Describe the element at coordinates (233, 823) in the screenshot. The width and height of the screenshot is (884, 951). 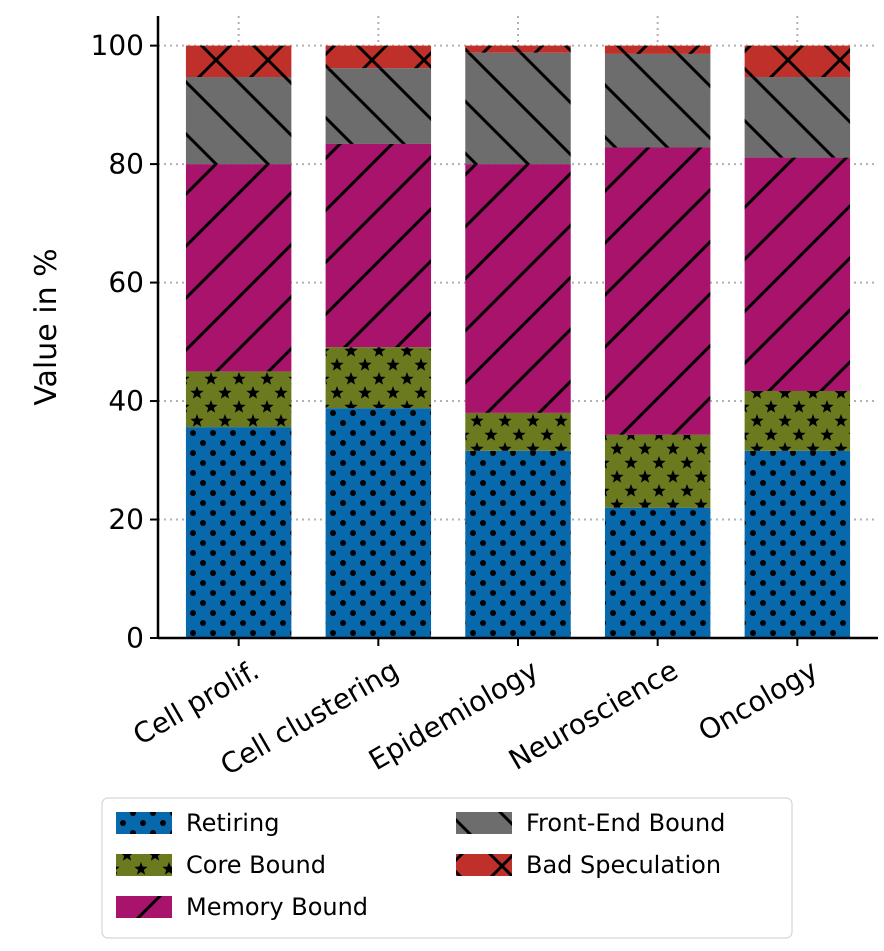
I see `legend-label: Retiring` at that location.